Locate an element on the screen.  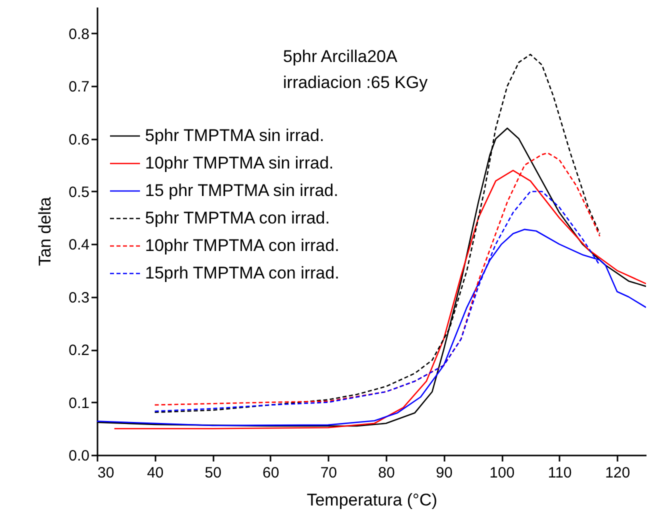
y-tick-label: 0.8 is located at coordinates (79, 34).